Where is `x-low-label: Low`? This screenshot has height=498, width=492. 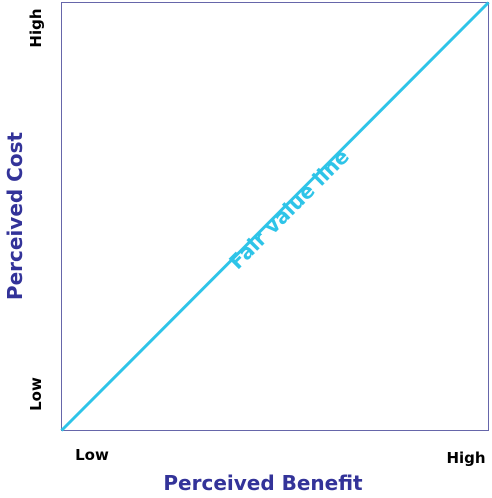
x-low-label: Low is located at coordinates (92, 455).